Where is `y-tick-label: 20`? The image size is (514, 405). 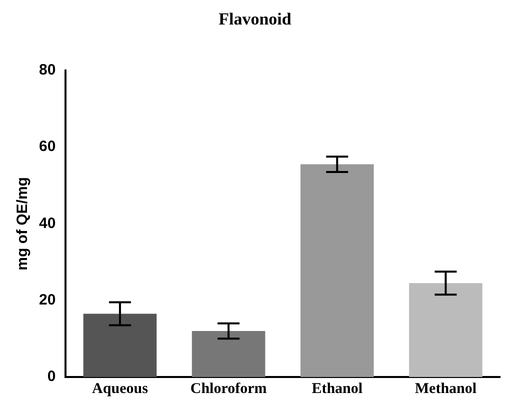 y-tick-label: 20 is located at coordinates (47, 299).